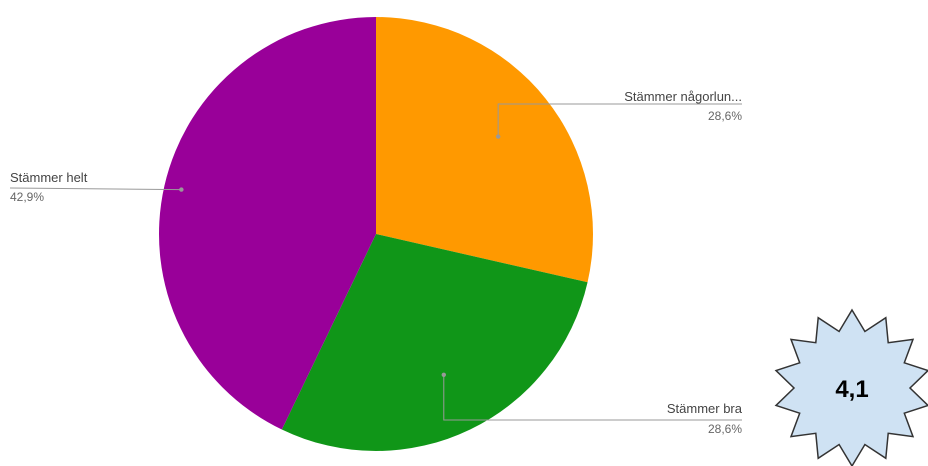 The image size is (928, 466). I want to click on slice-value-stammer-nagorlunda: 28,6%, so click(725, 116).